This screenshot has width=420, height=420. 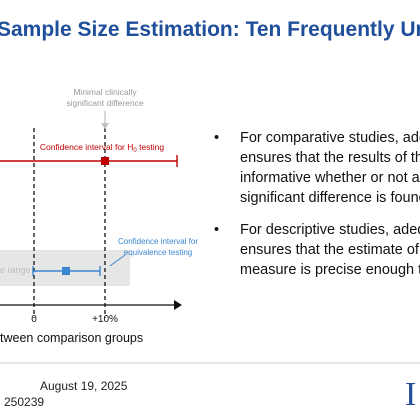 What do you see at coordinates (105, 319) in the screenshot?
I see `tick-label-plus10: +10%` at bounding box center [105, 319].